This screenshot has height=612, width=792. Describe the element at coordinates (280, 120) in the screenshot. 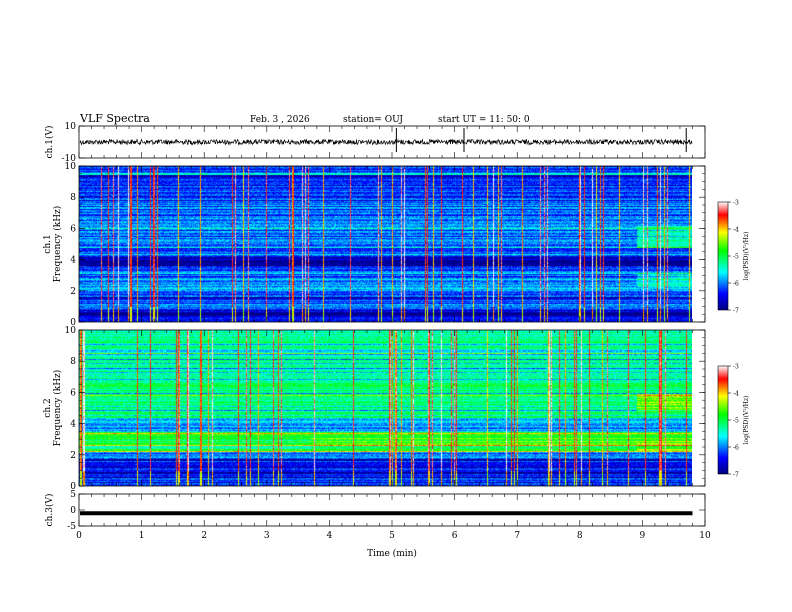

I see `header-date: Feb. 3 , 2026` at that location.